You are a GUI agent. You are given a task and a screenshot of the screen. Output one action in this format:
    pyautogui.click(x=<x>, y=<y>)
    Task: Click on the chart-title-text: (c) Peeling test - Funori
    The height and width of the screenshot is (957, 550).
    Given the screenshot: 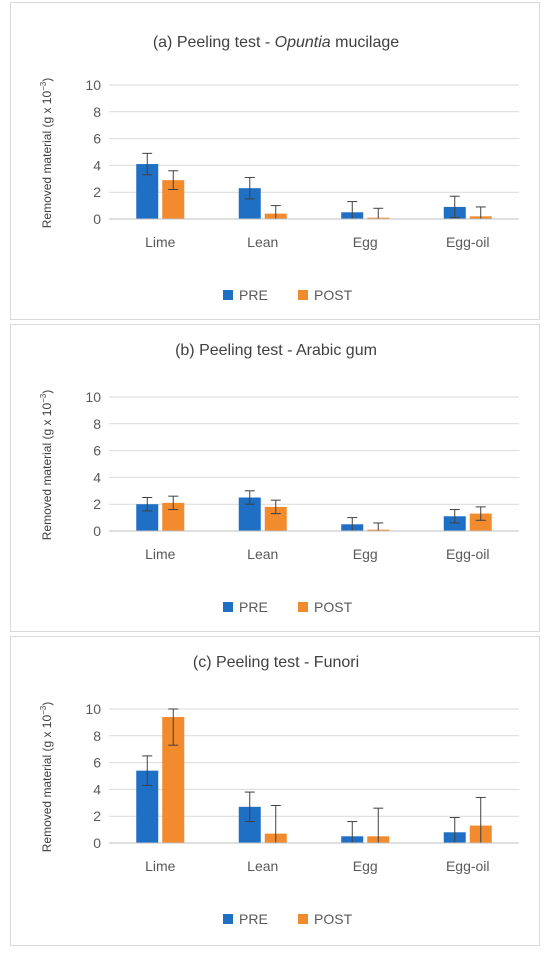 What is the action you would take?
    pyautogui.click(x=276, y=662)
    